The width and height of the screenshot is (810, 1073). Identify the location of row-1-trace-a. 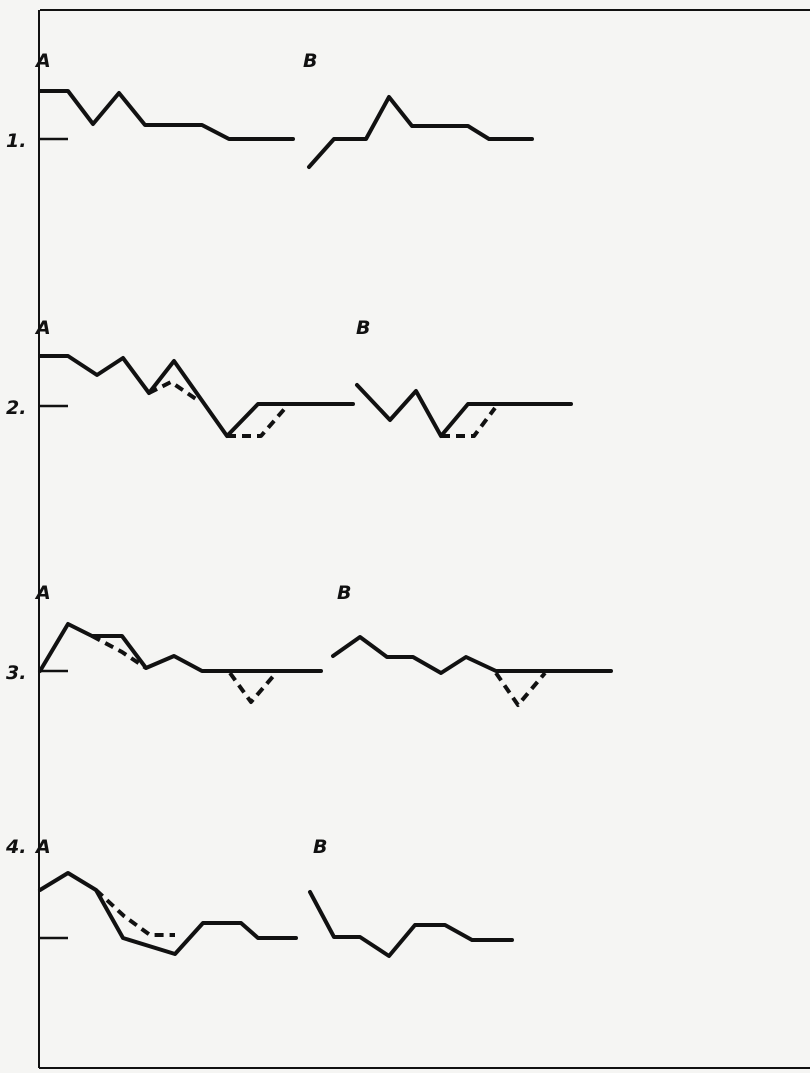
(166, 115).